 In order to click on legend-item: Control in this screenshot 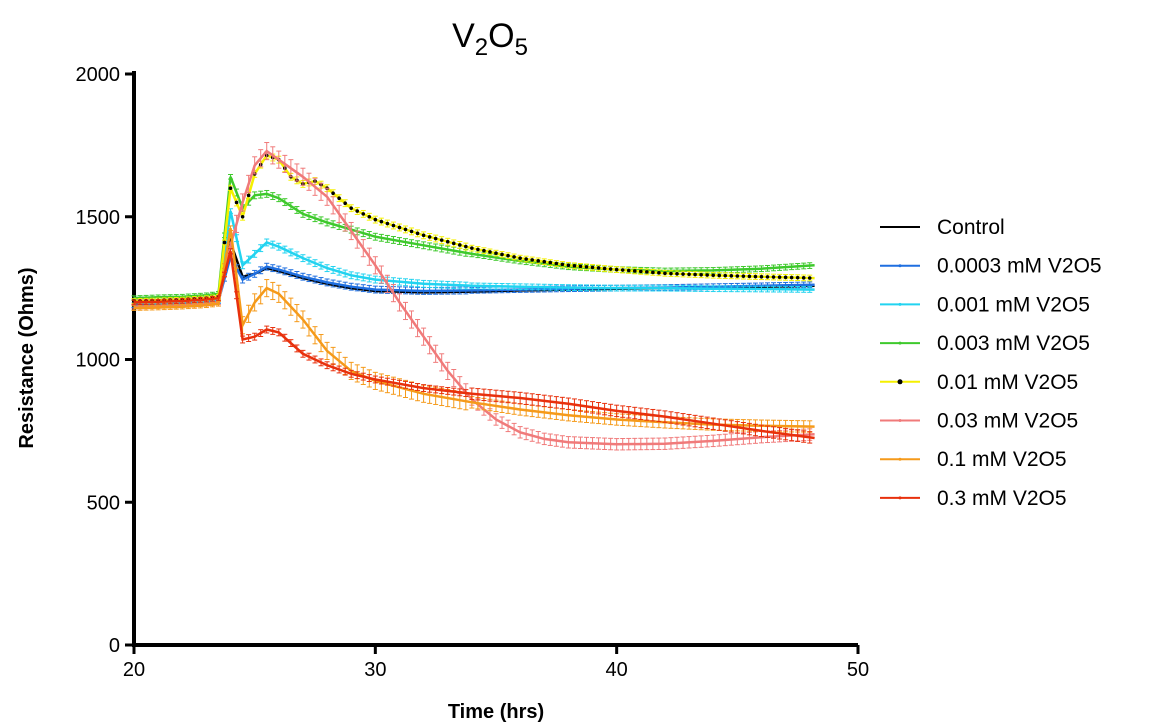, I will do `click(942, 227)`.